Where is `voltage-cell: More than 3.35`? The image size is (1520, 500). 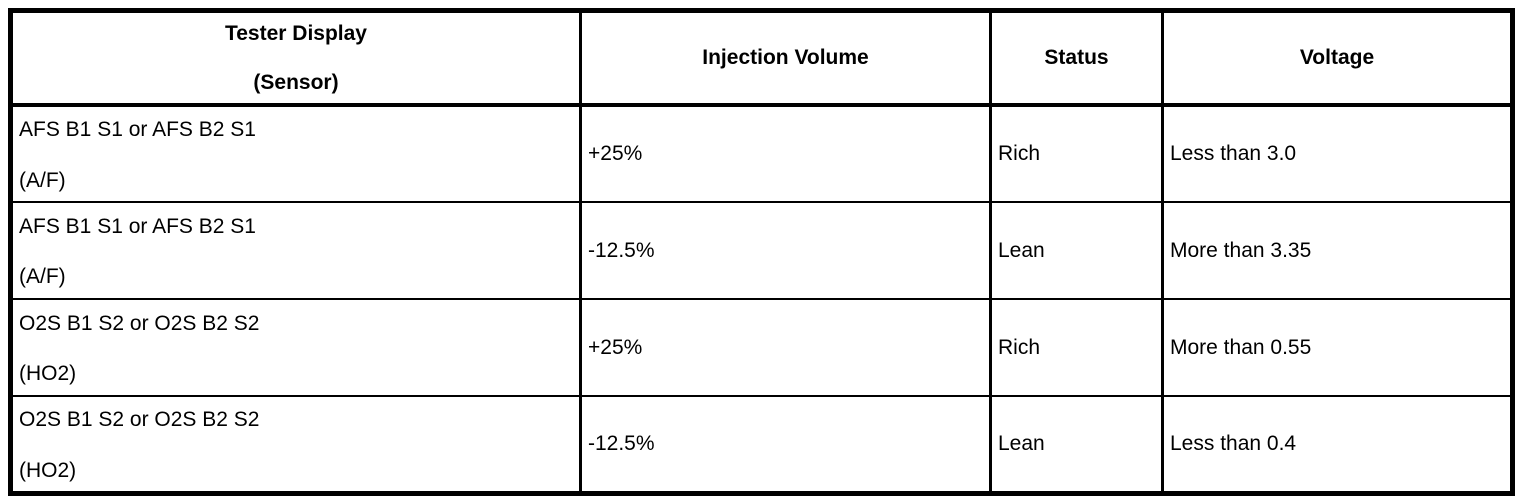 voltage-cell: More than 3.35 is located at coordinates (1337, 250).